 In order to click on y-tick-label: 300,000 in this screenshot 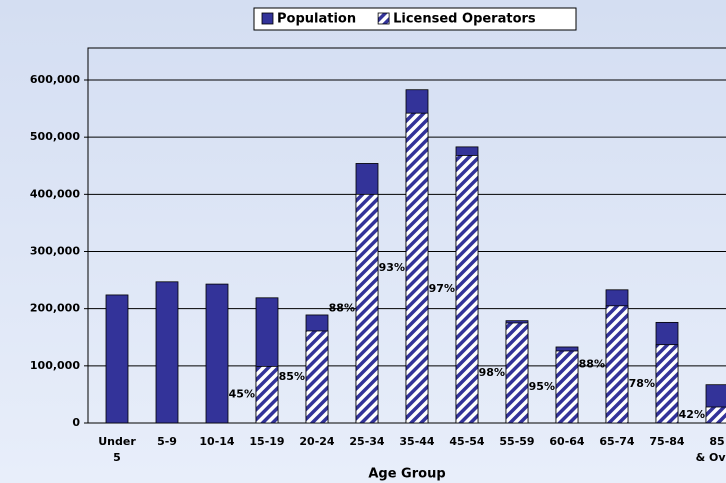, I will do `click(55, 251)`.